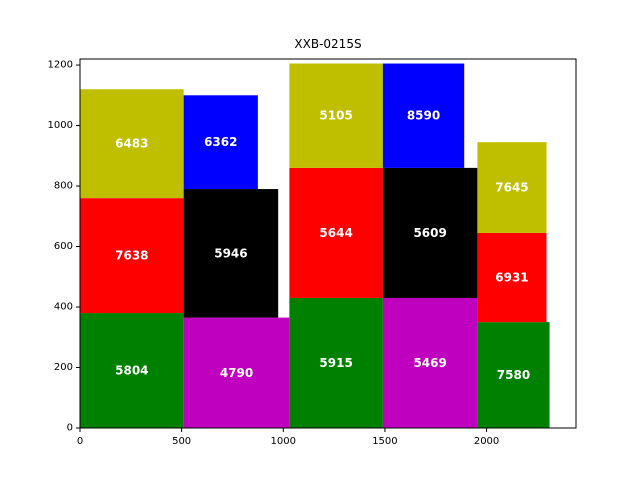 The image size is (640, 480). I want to click on y-tick-label-800: 800, so click(63, 186).